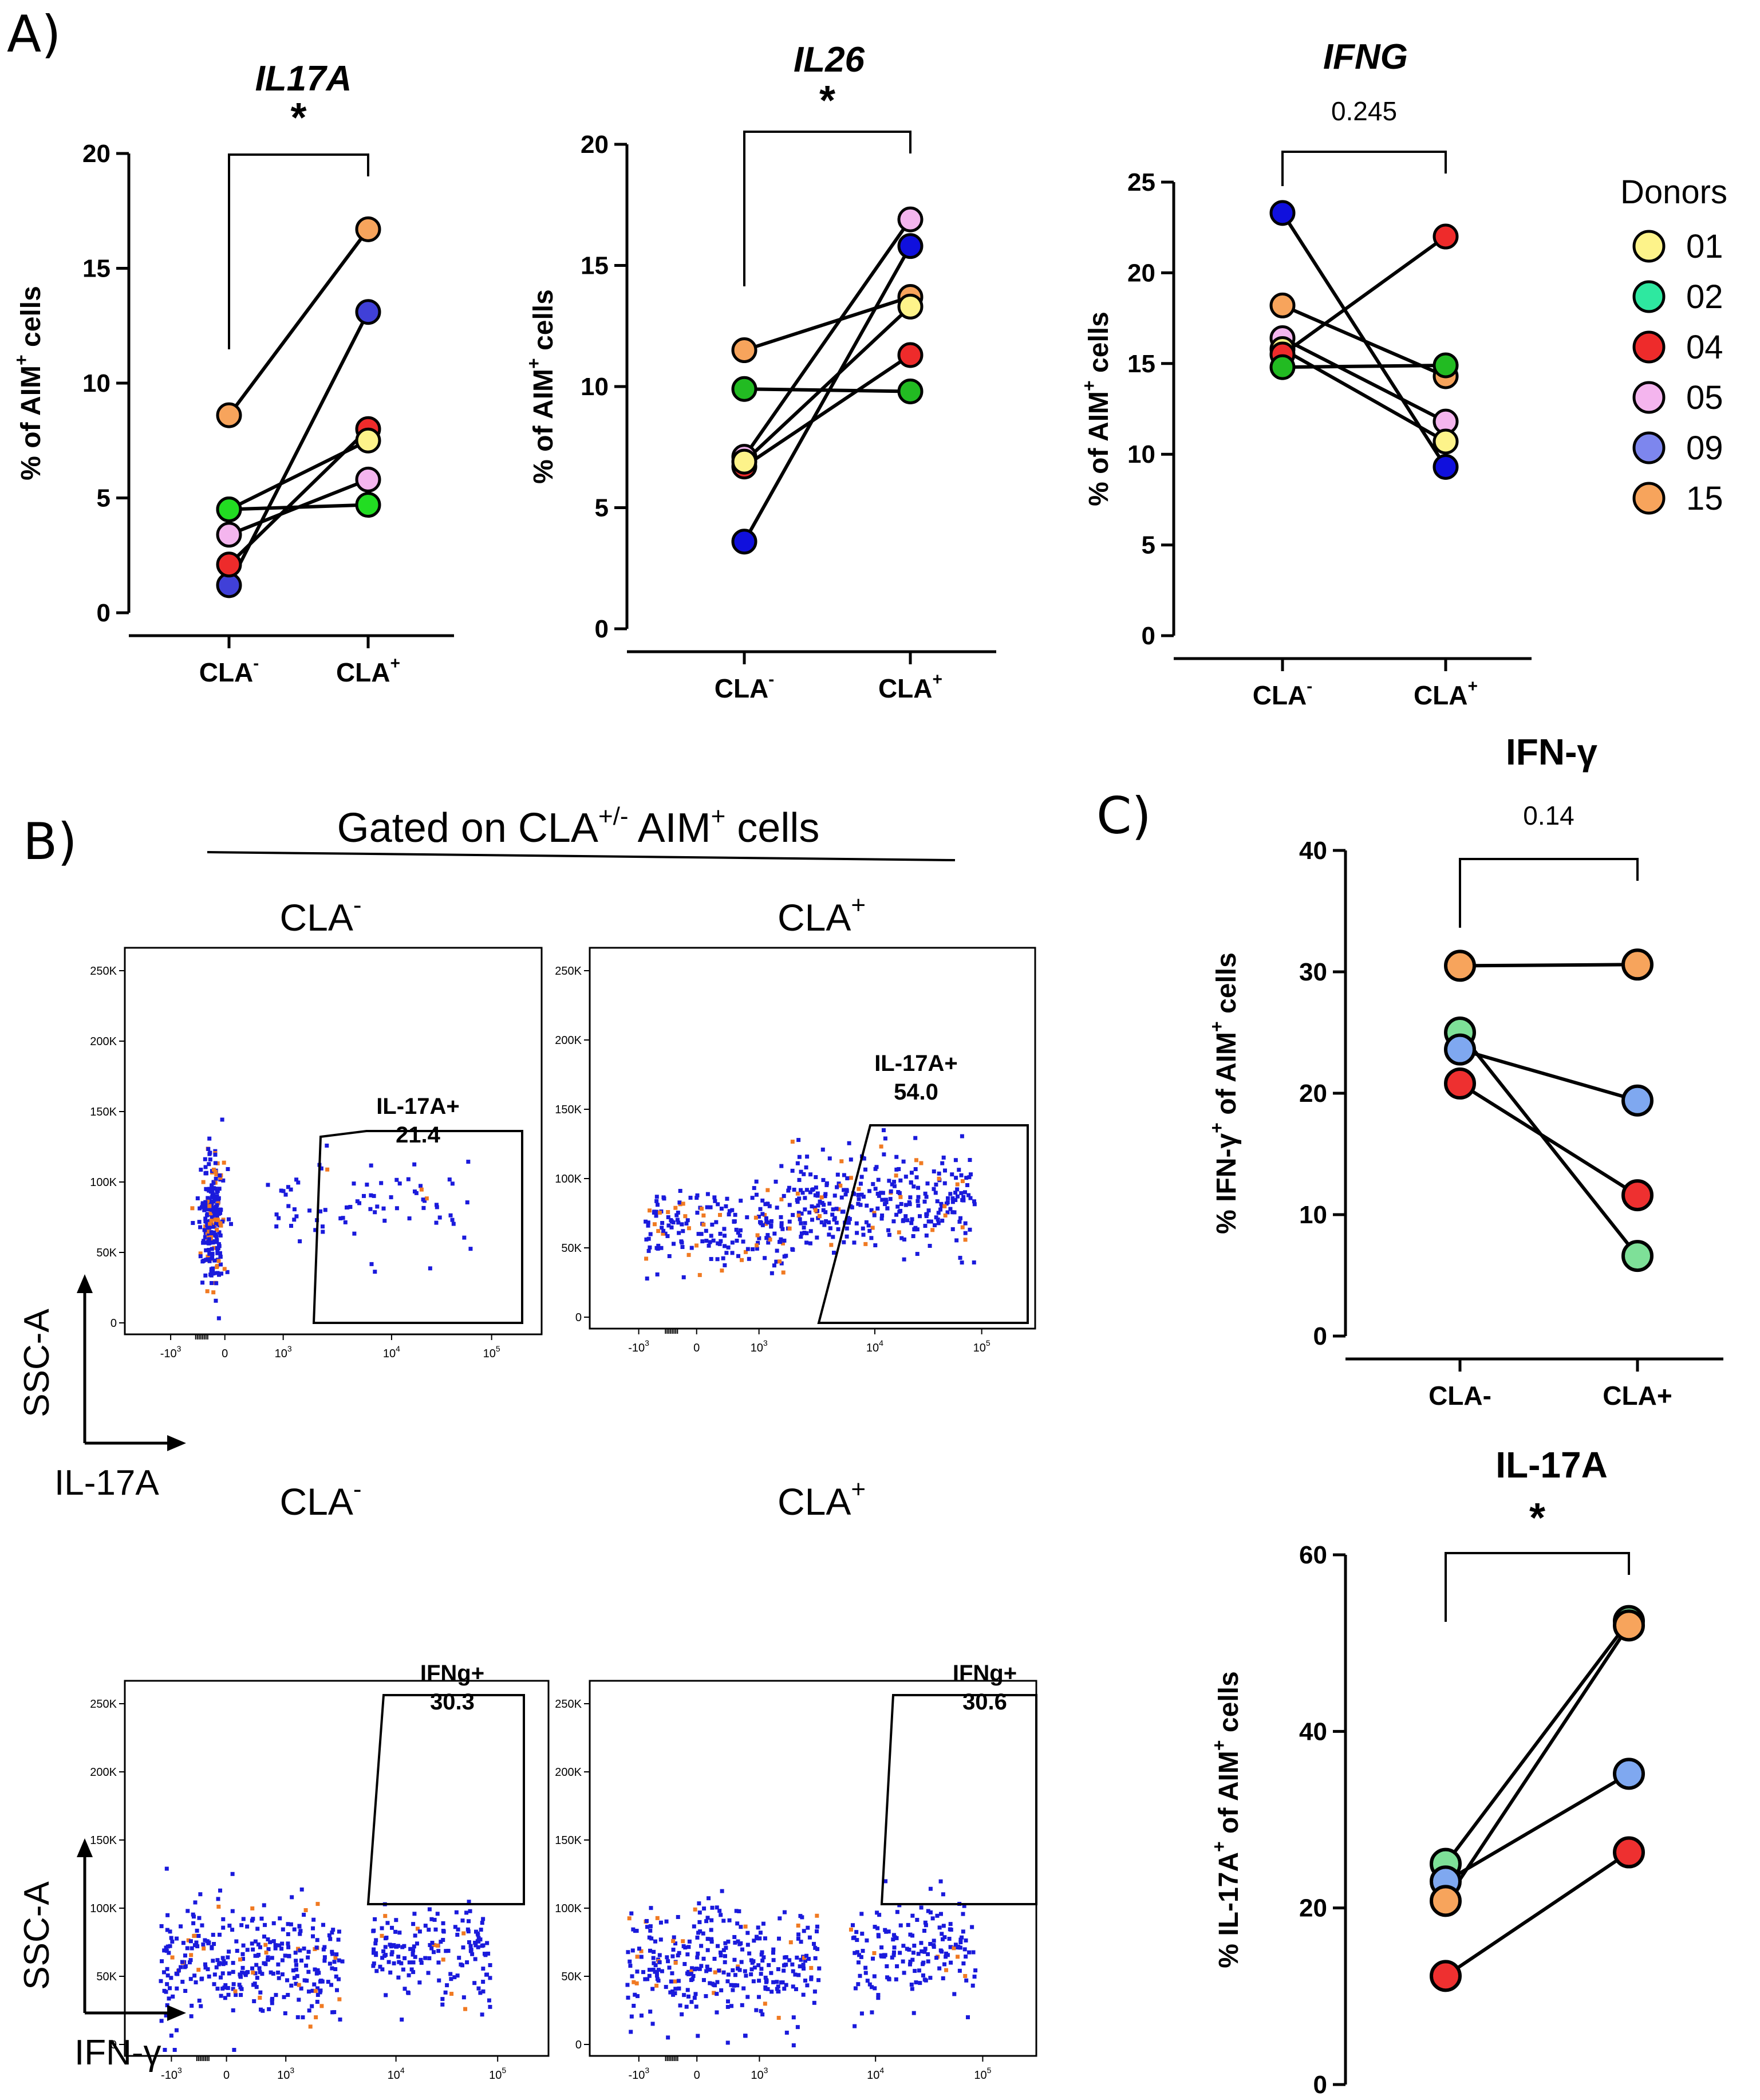 This screenshot has height=2100, width=1760. What do you see at coordinates (118, 2053) in the screenshot?
I see `x-axis-name-ifng: IFN-γ` at bounding box center [118, 2053].